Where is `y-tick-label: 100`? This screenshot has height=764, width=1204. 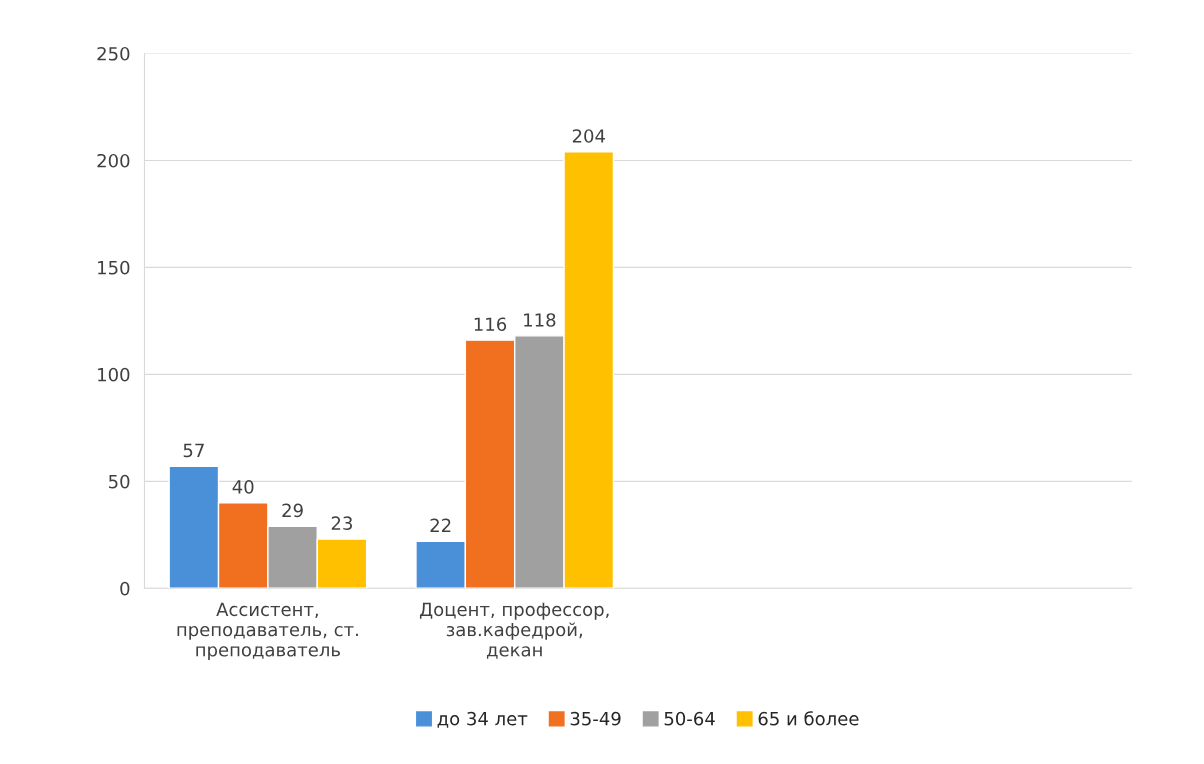 y-tick-label: 100 is located at coordinates (114, 374).